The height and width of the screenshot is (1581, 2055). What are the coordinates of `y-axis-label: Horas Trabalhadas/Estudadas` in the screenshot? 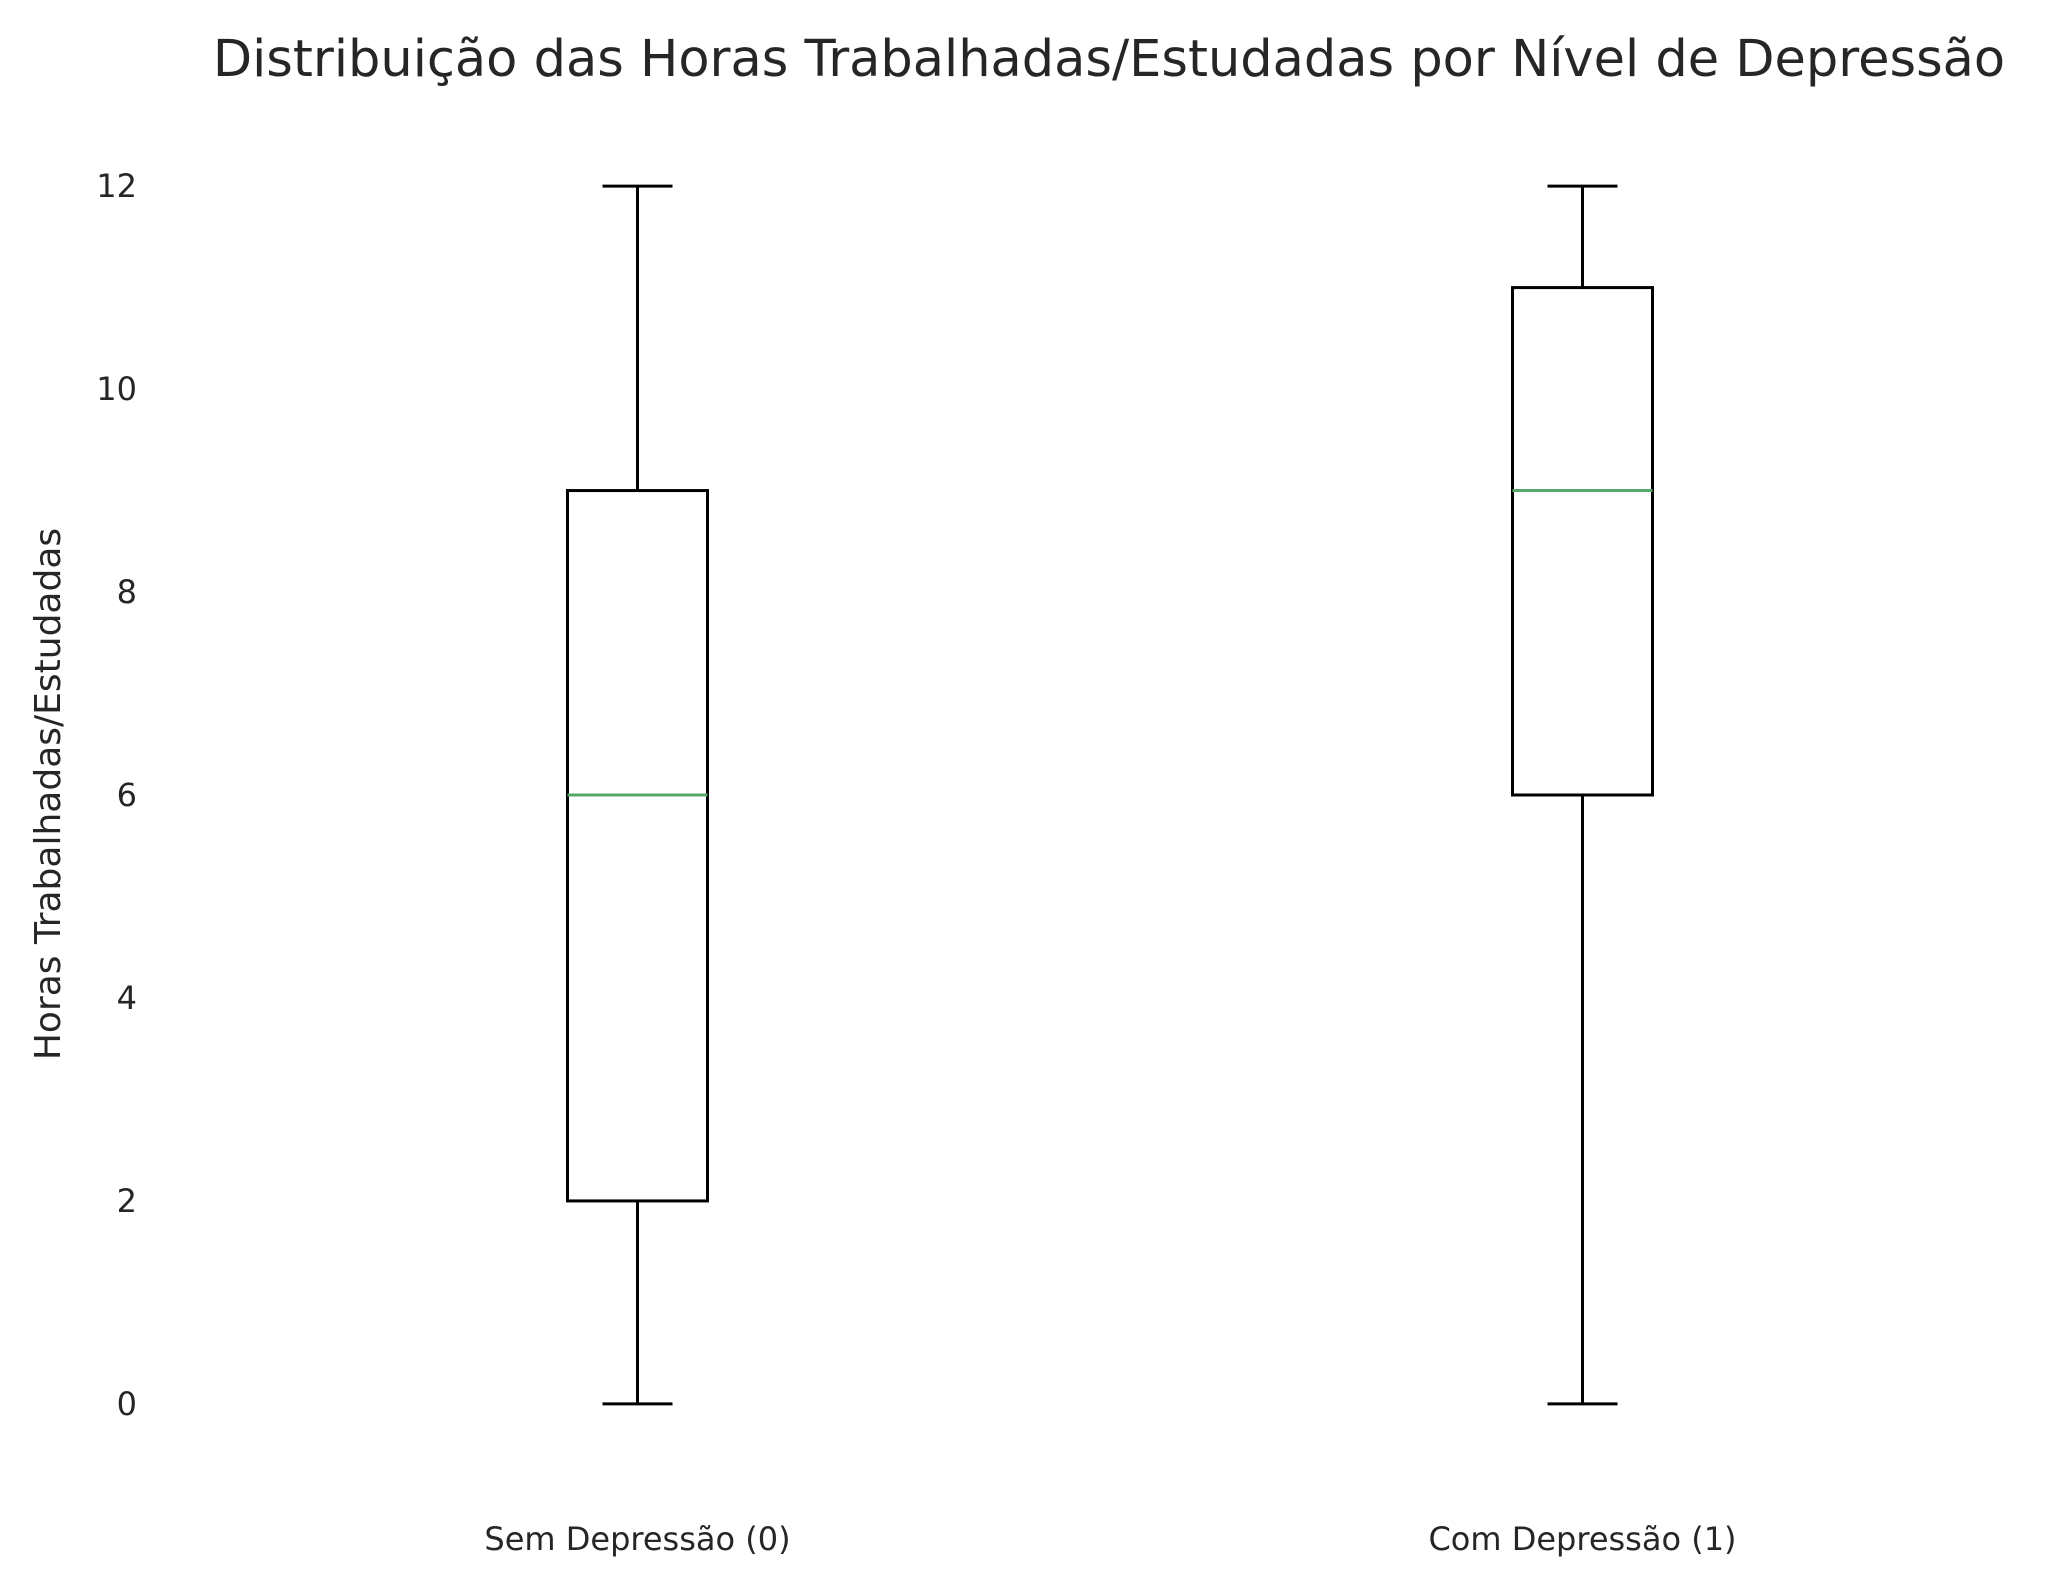 It's located at (48, 794).